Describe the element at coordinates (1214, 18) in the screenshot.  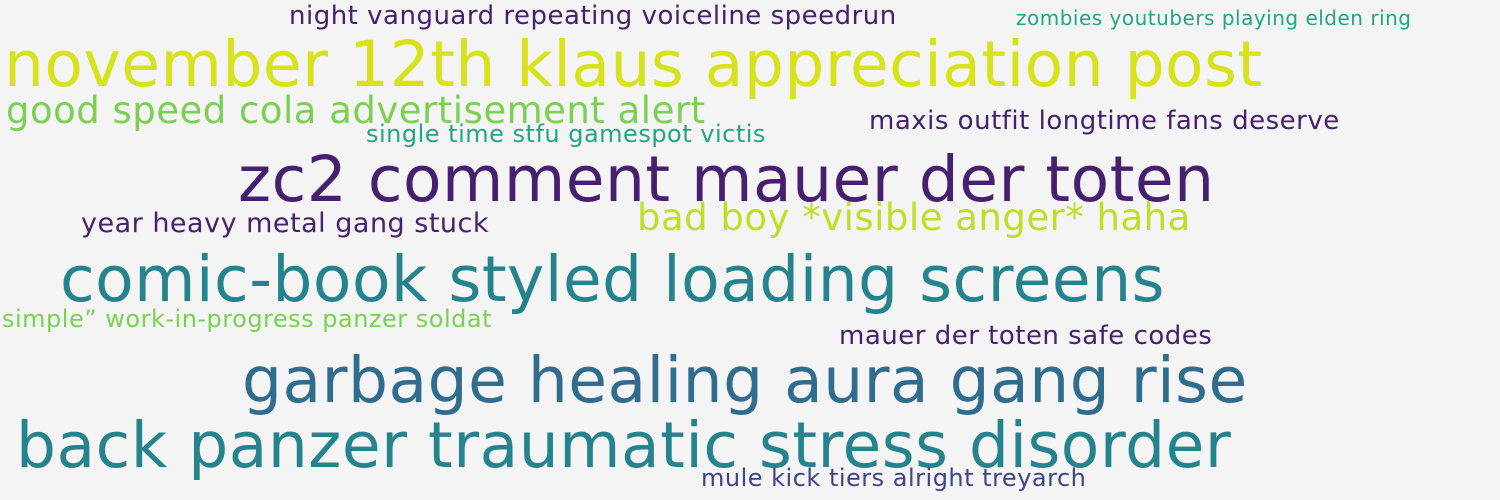
I see `phrase-zombies-youtubers: zombies youtubers playing elden ring` at that location.